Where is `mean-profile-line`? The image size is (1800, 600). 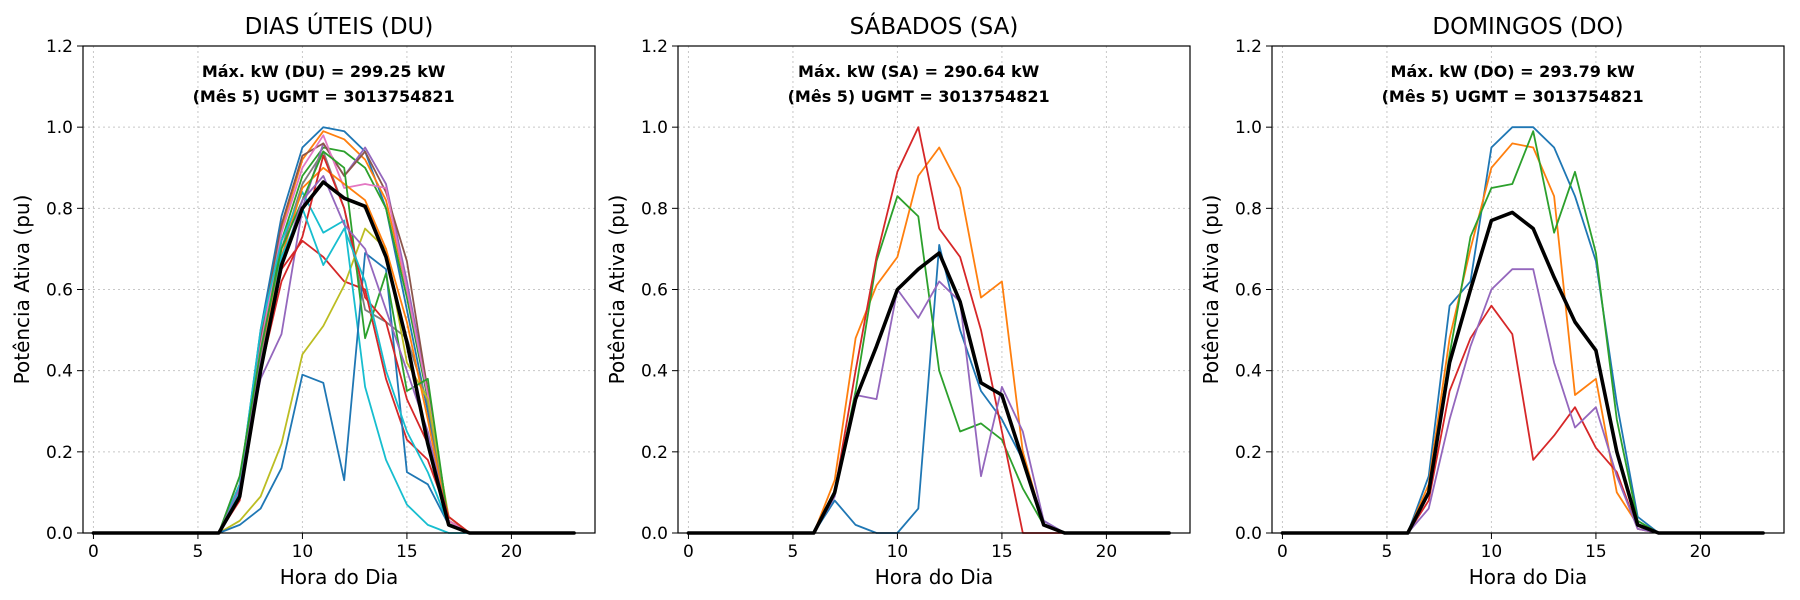 mean-profile-line is located at coordinates (1522, 372).